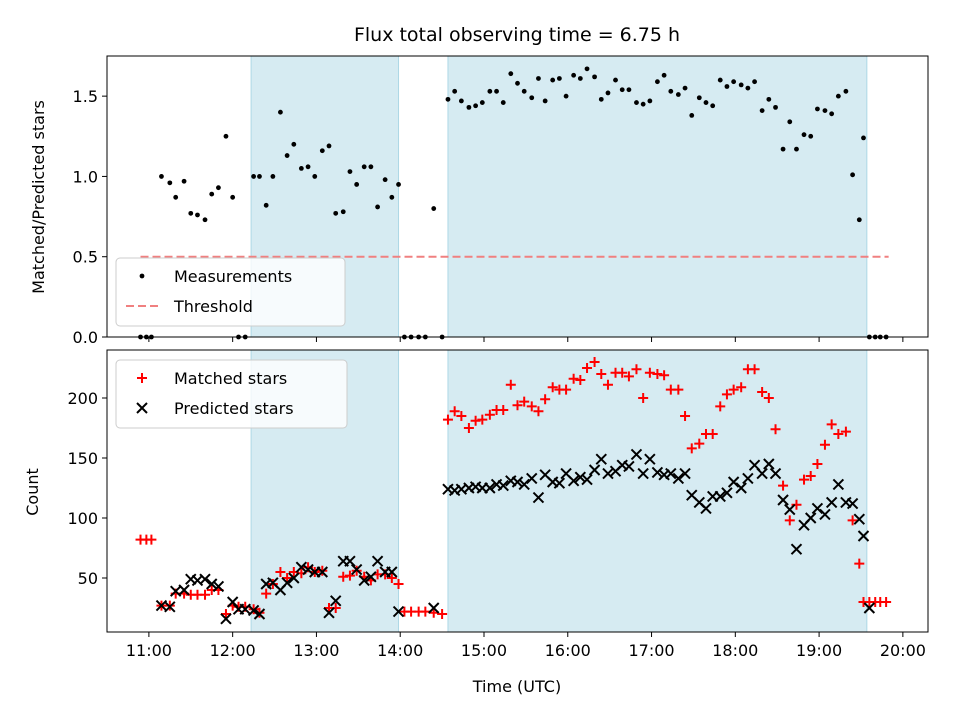 The height and width of the screenshot is (720, 960). I want to click on x-tick-label: 19:00, so click(819, 650).